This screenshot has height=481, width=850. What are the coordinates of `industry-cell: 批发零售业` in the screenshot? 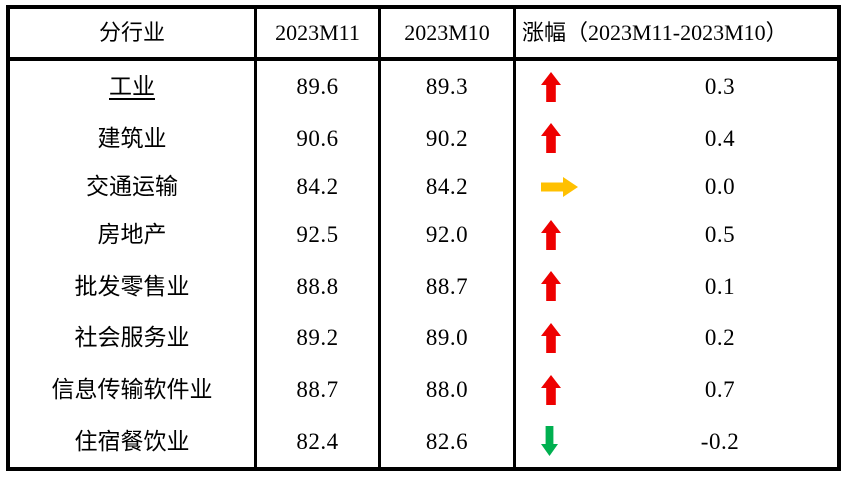 It's located at (133, 286).